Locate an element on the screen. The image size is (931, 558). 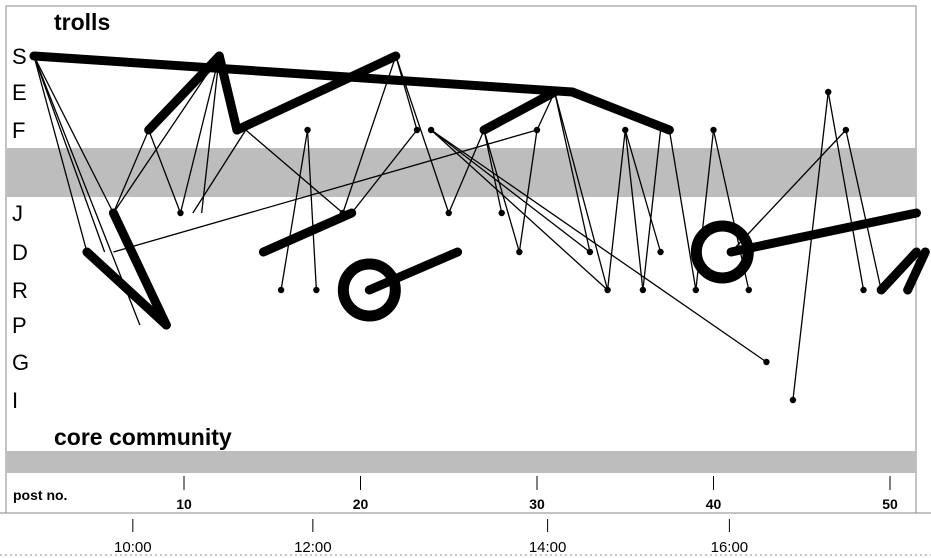
row-label-d: D is located at coordinates (20, 252).